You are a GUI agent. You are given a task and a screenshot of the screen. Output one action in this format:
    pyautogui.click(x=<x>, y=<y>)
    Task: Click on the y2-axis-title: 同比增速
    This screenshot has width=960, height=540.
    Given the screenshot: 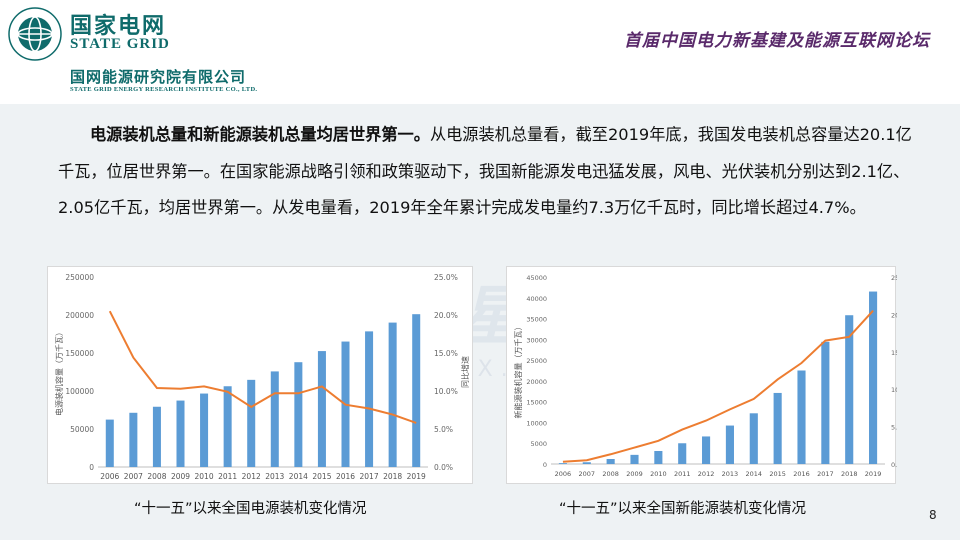 What is the action you would take?
    pyautogui.click(x=465, y=372)
    